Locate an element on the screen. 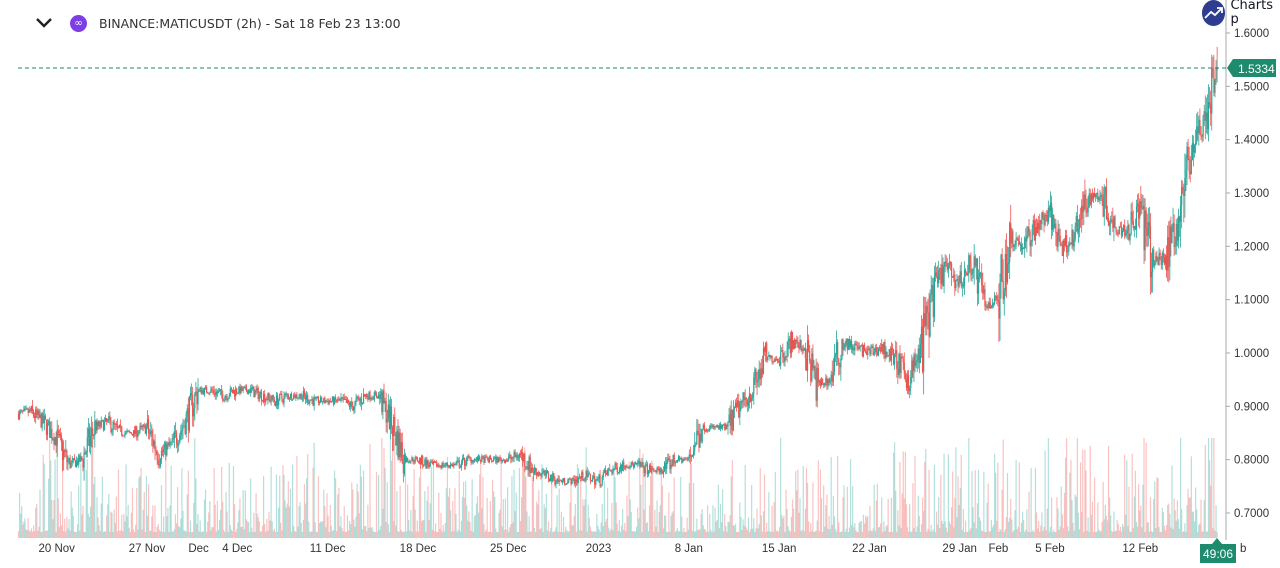 This screenshot has width=1280, height=568. y-tick-label: 1.2000 is located at coordinates (1251, 247).